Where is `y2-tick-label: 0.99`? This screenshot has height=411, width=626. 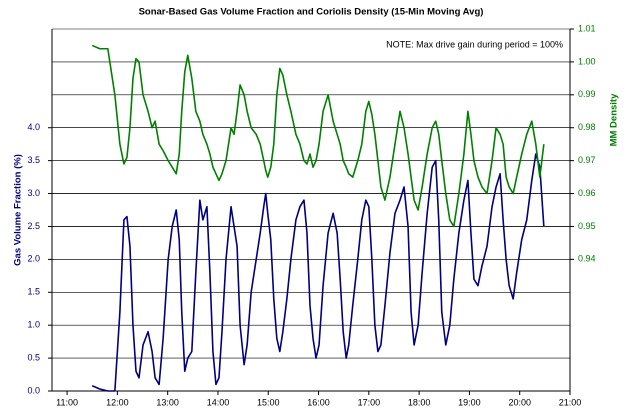 y2-tick-label: 0.99 is located at coordinates (587, 94).